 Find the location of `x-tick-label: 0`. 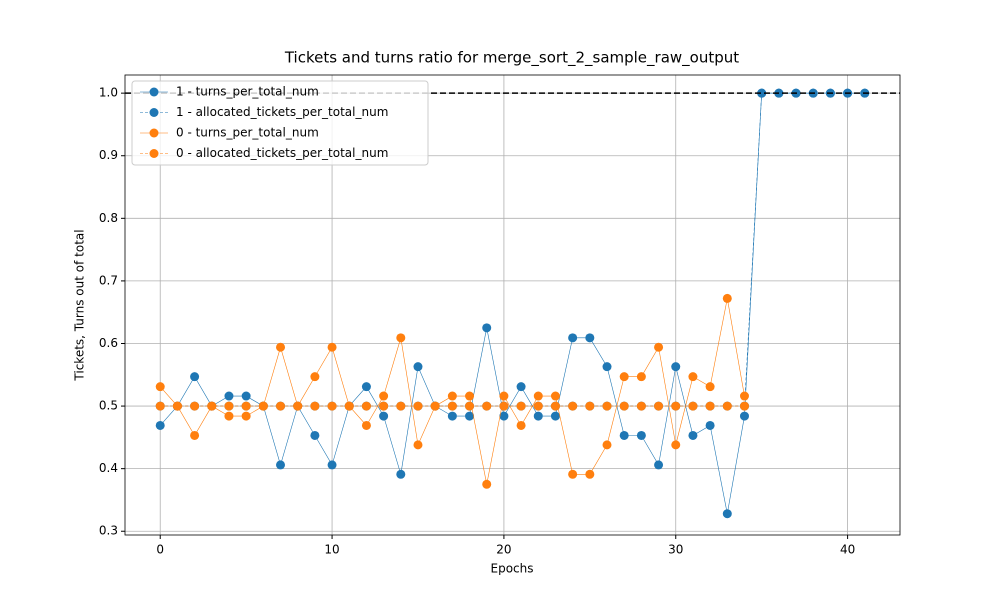

x-tick-label: 0 is located at coordinates (160, 550).